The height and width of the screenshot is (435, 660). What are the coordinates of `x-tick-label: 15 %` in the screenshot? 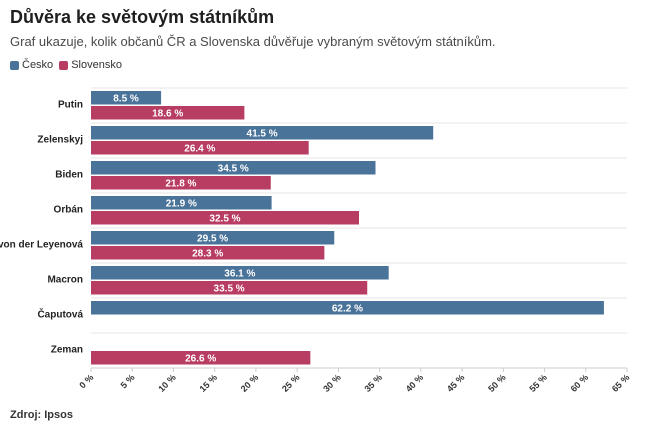 It's located at (209, 383).